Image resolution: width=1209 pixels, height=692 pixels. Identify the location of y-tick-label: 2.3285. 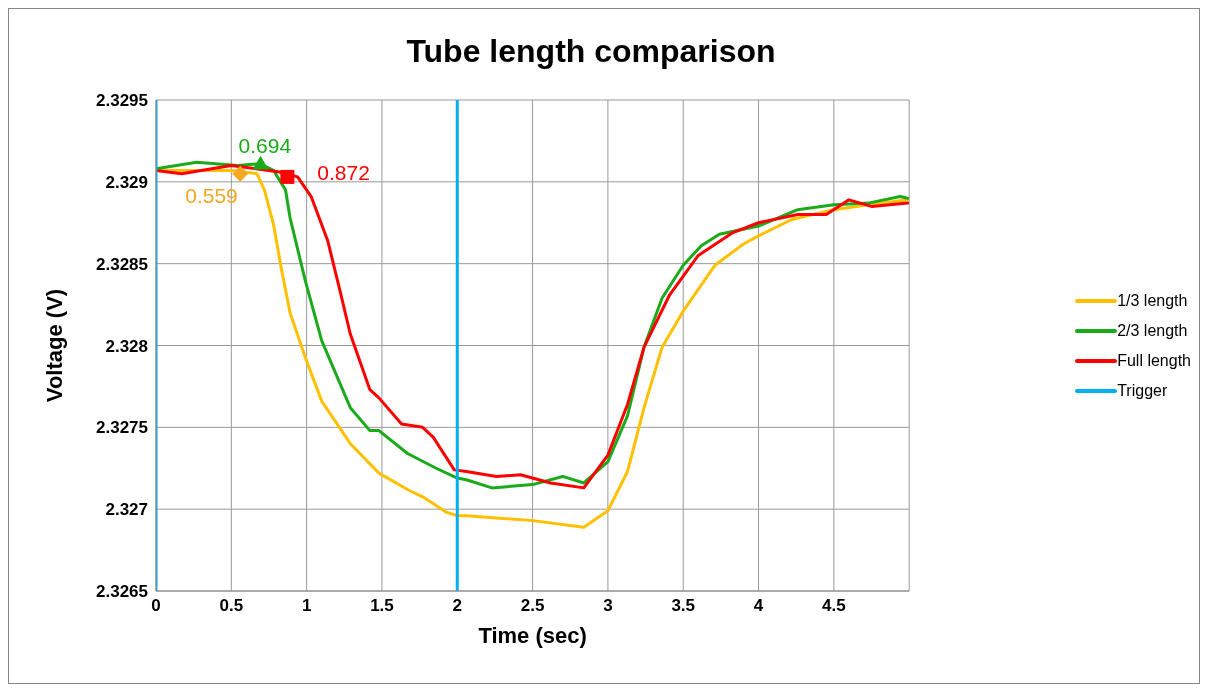
(122, 264).